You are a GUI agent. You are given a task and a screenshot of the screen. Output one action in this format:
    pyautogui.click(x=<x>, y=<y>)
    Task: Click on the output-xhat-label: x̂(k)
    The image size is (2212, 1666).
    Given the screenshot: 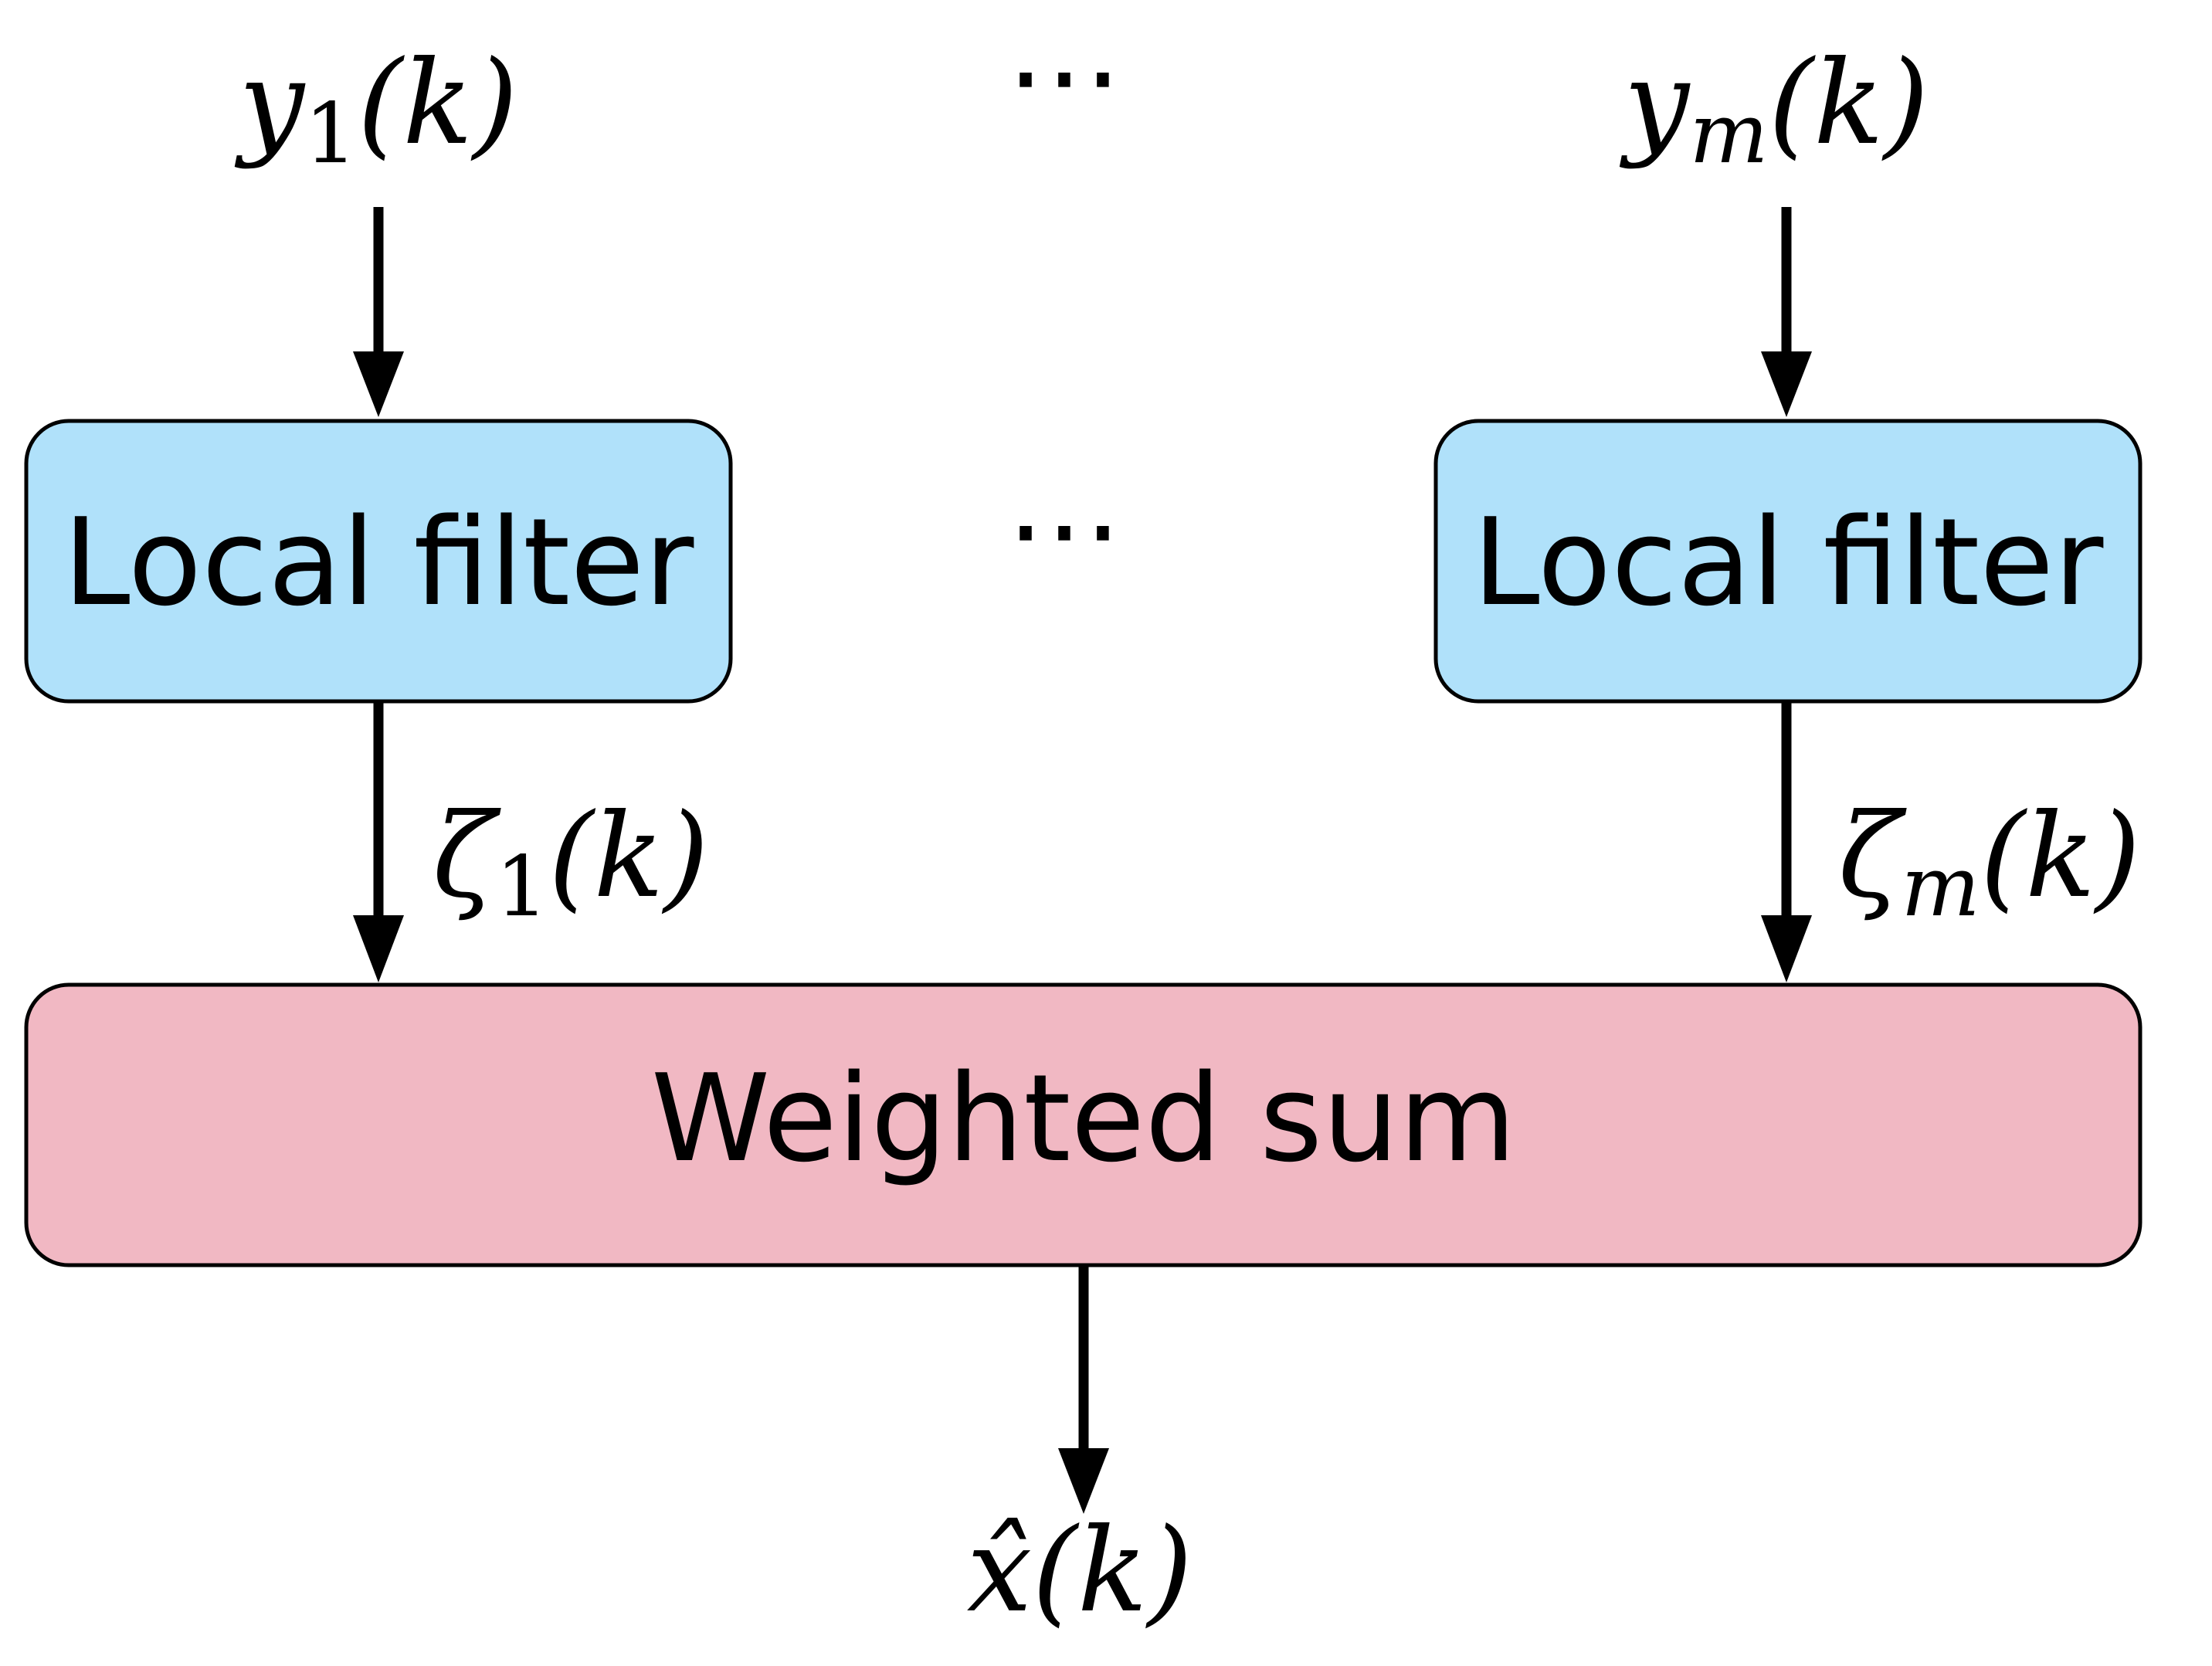 What is the action you would take?
    pyautogui.click(x=1080, y=1571)
    